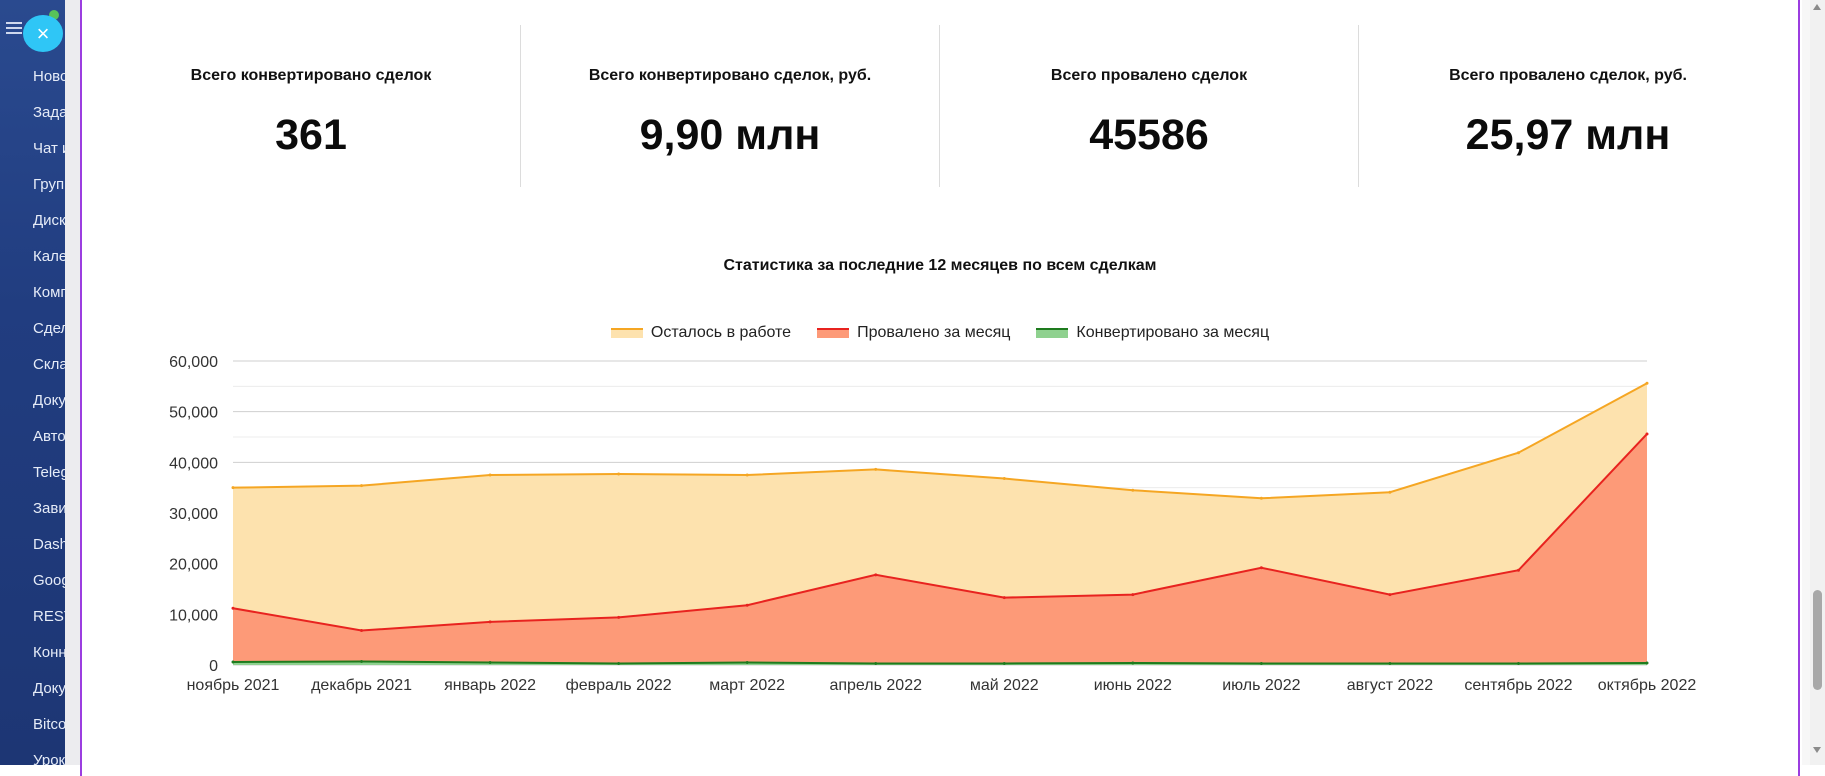 This screenshot has width=1825, height=776. Describe the element at coordinates (49, 292) in the screenshot. I see `sidebar-item: Комп` at that location.